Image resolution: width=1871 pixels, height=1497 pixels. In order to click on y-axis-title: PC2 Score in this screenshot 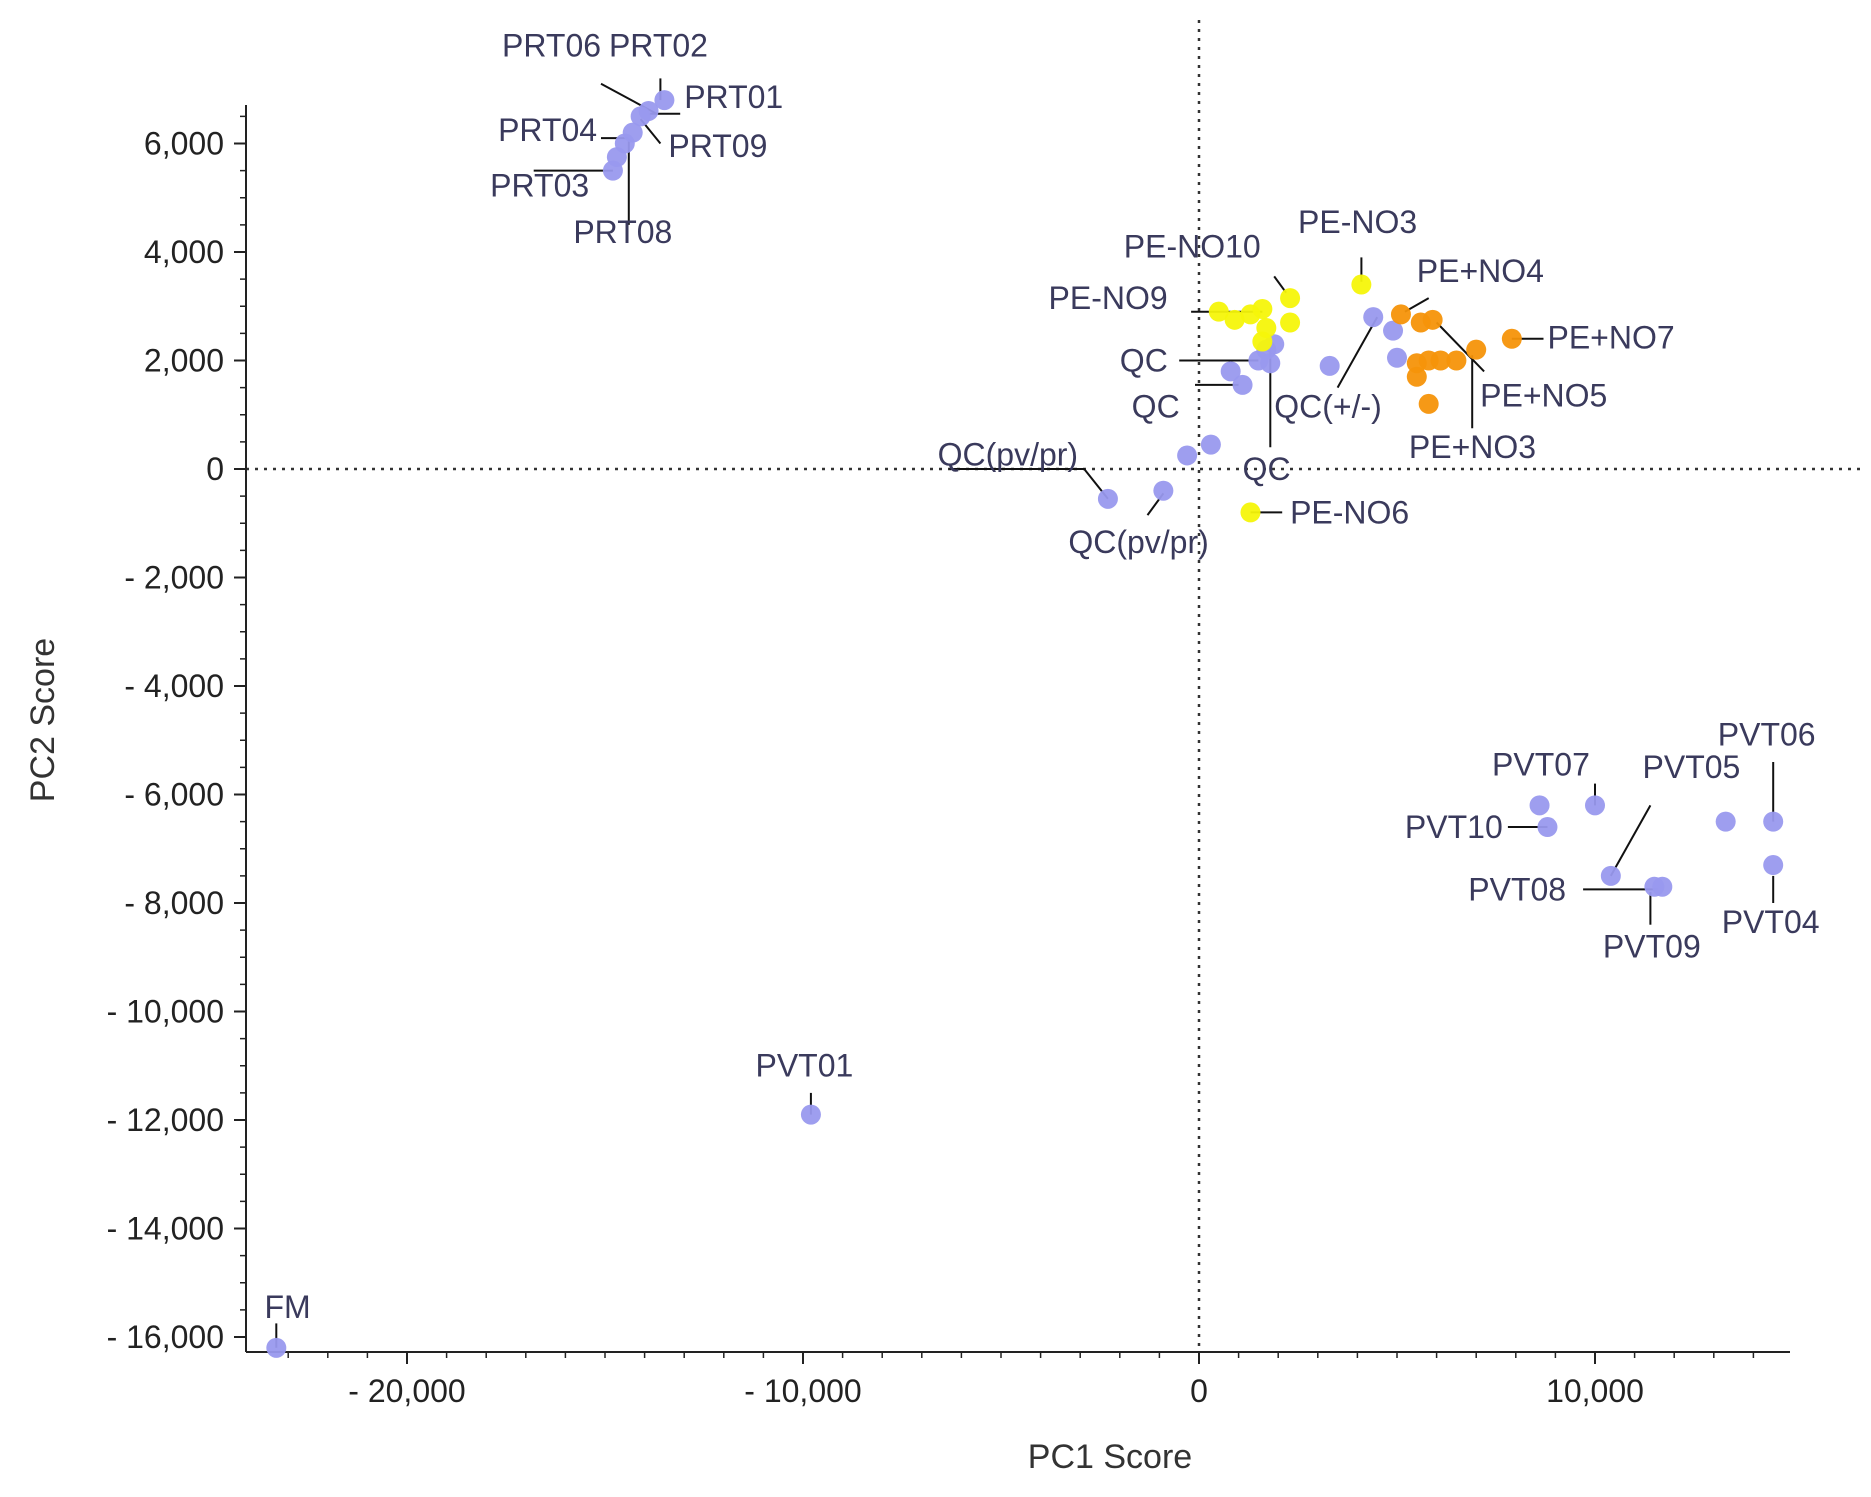, I will do `click(43, 720)`.